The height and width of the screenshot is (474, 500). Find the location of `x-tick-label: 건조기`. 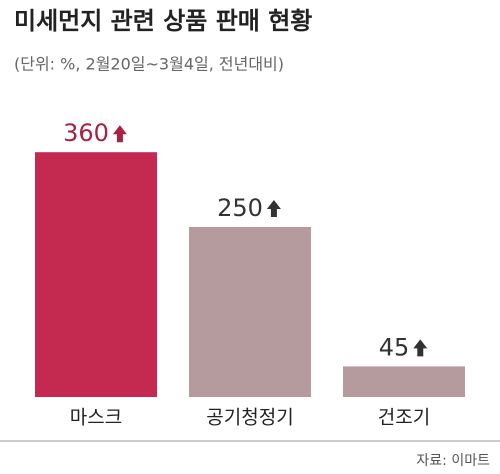

x-tick-label: 건조기 is located at coordinates (404, 418).